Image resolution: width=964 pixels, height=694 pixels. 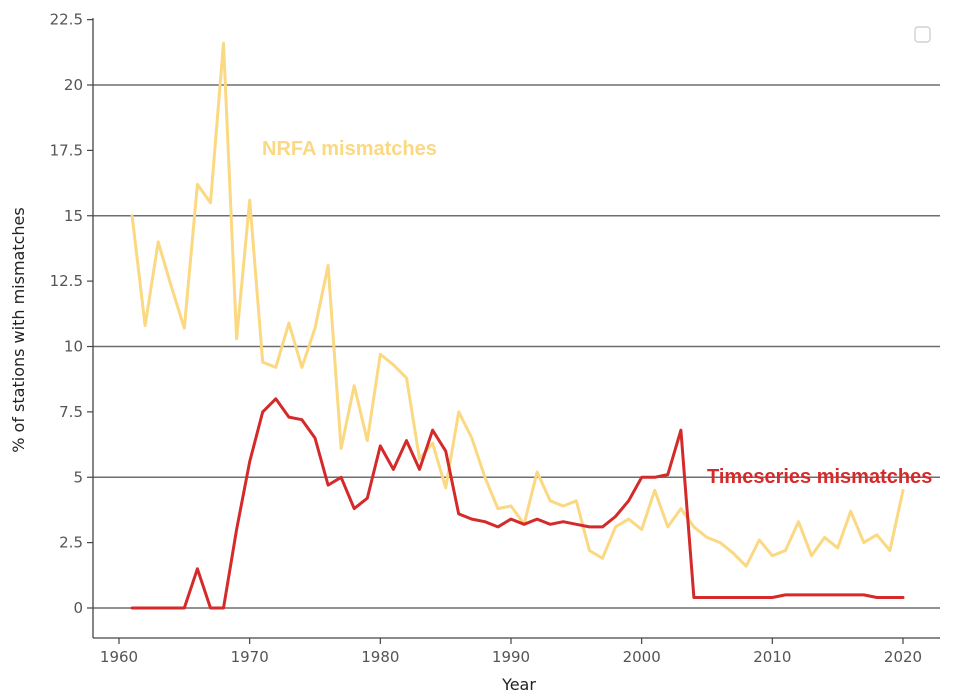 What do you see at coordinates (66, 281) in the screenshot?
I see `y-tick-label: 12.5` at bounding box center [66, 281].